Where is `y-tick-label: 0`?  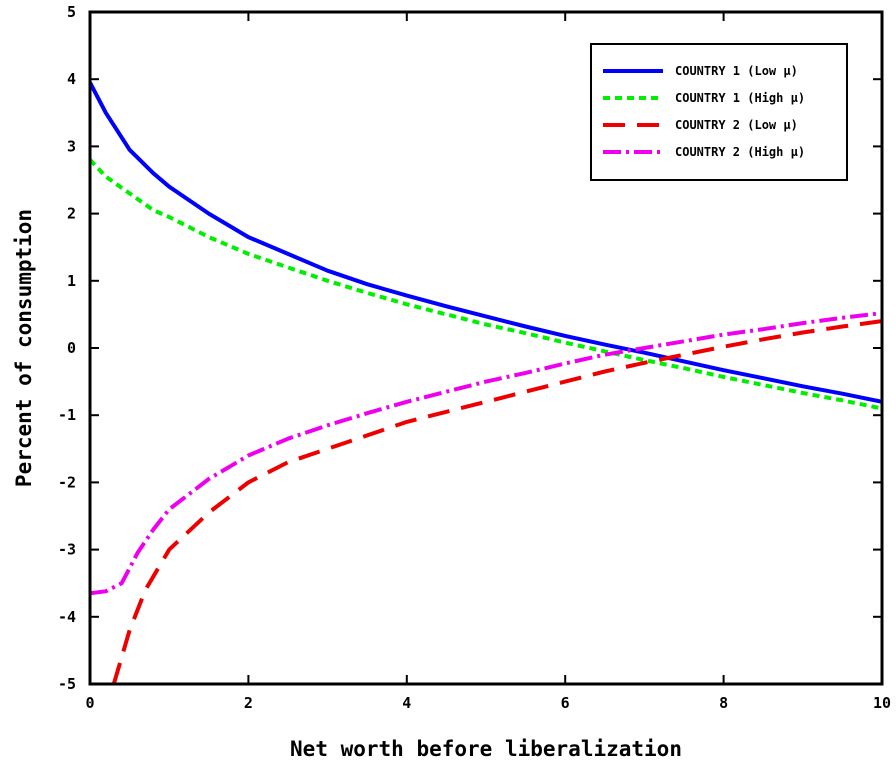 y-tick-label: 0 is located at coordinates (71, 348).